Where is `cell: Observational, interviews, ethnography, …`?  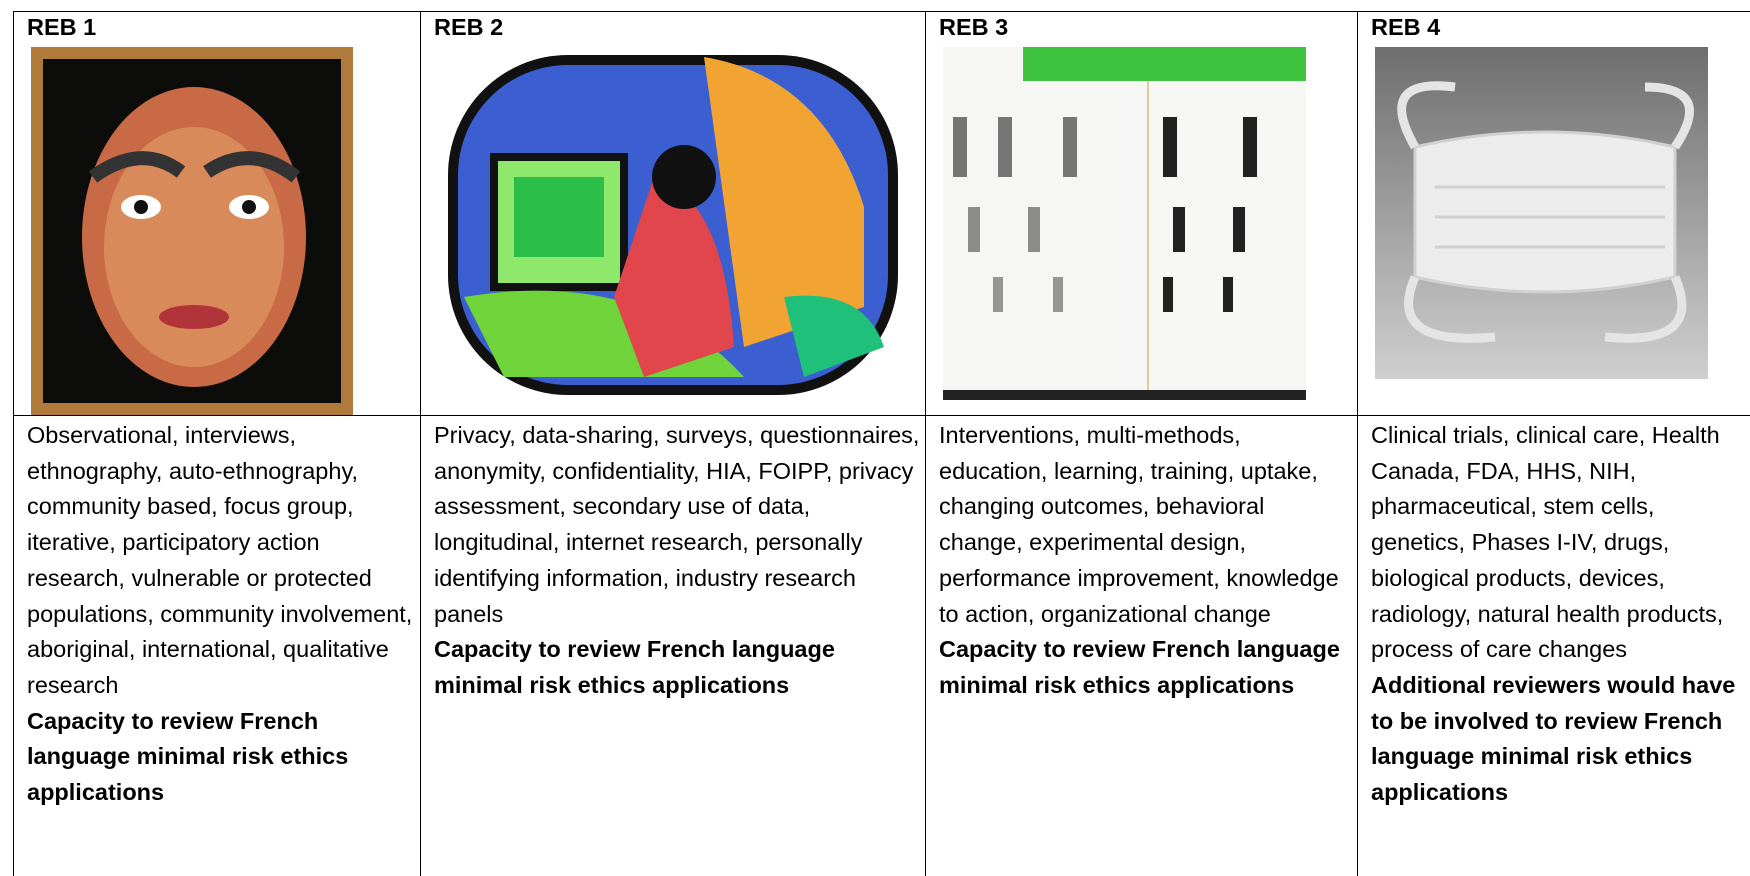 cell: Observational, interviews, ethnography, … is located at coordinates (222, 614).